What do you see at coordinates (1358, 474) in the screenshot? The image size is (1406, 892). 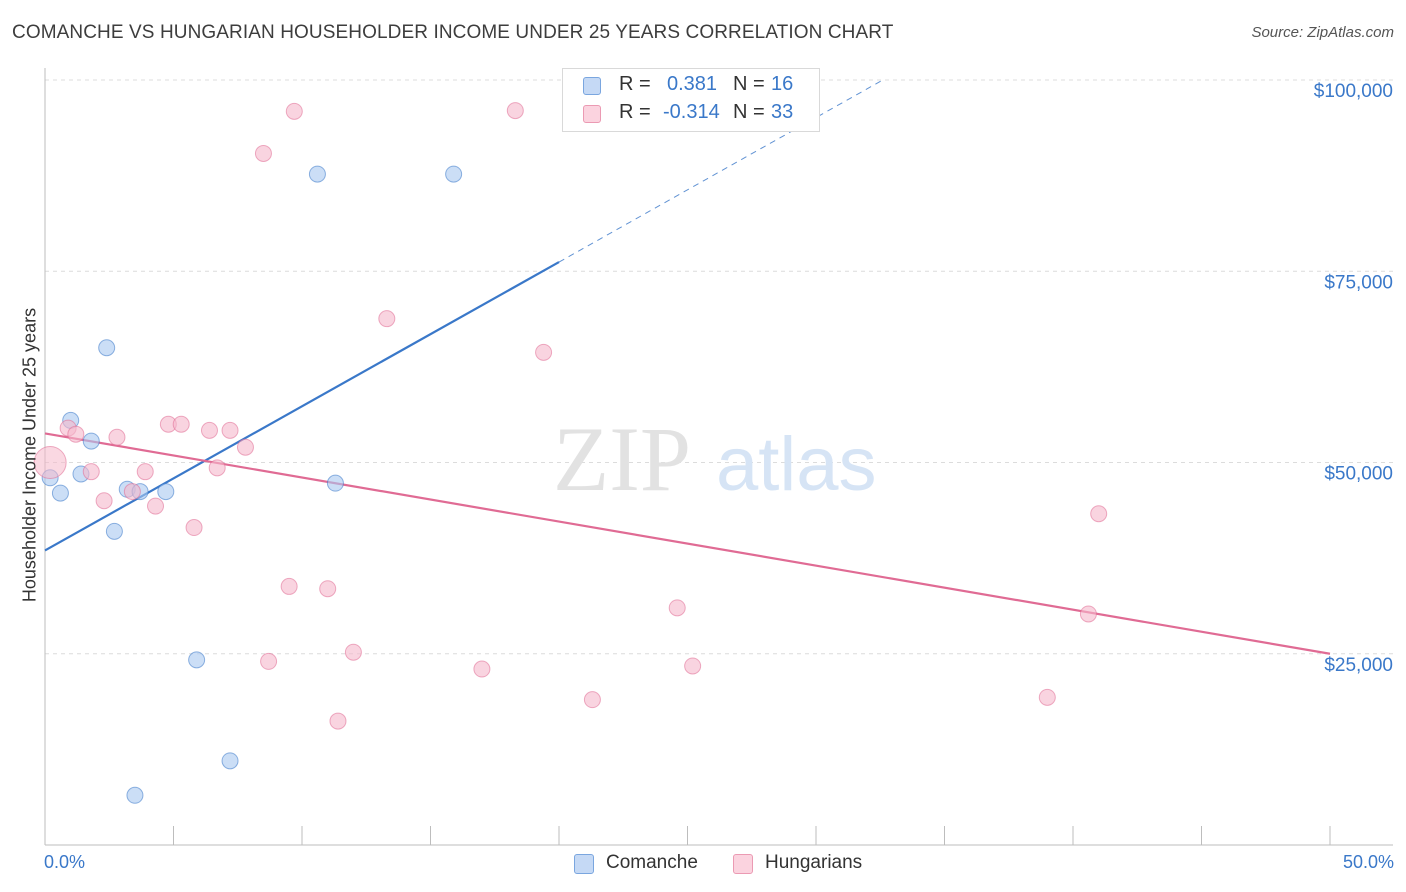 I see `y-tick-label: $50,000` at bounding box center [1358, 474].